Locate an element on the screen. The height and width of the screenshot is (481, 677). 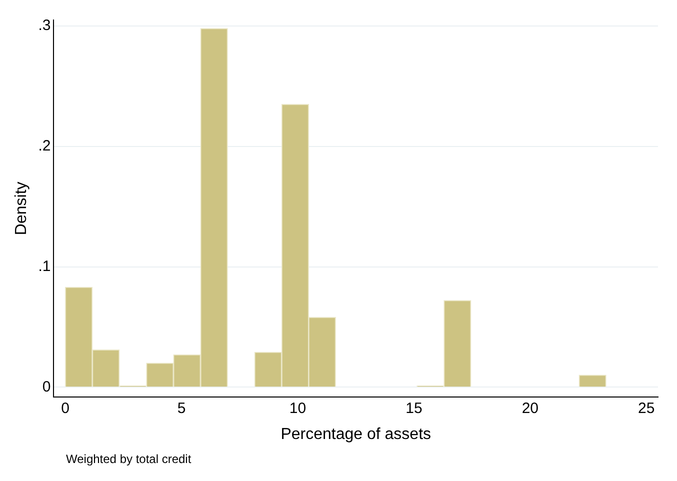
x-tick-label: 5 is located at coordinates (181, 408).